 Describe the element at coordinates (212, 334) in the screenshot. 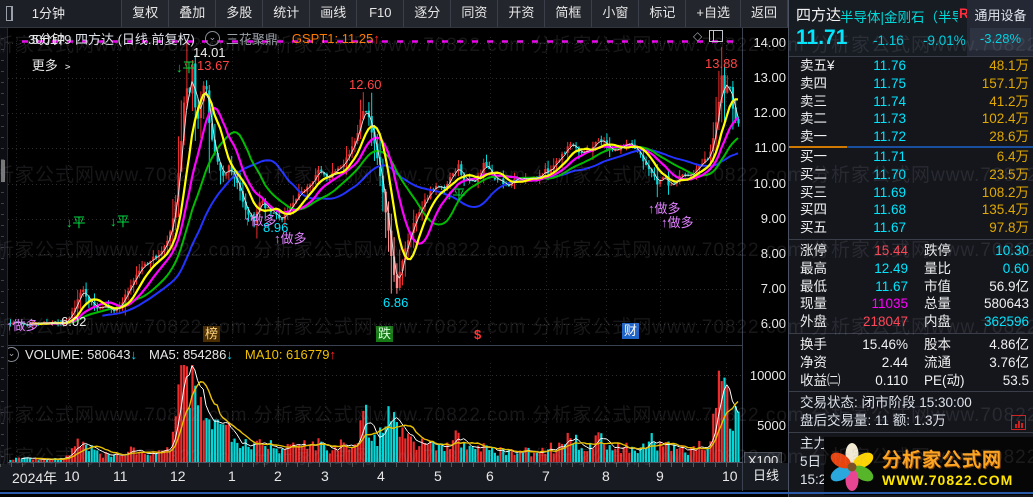

I see `signal-tag: 榜` at that location.